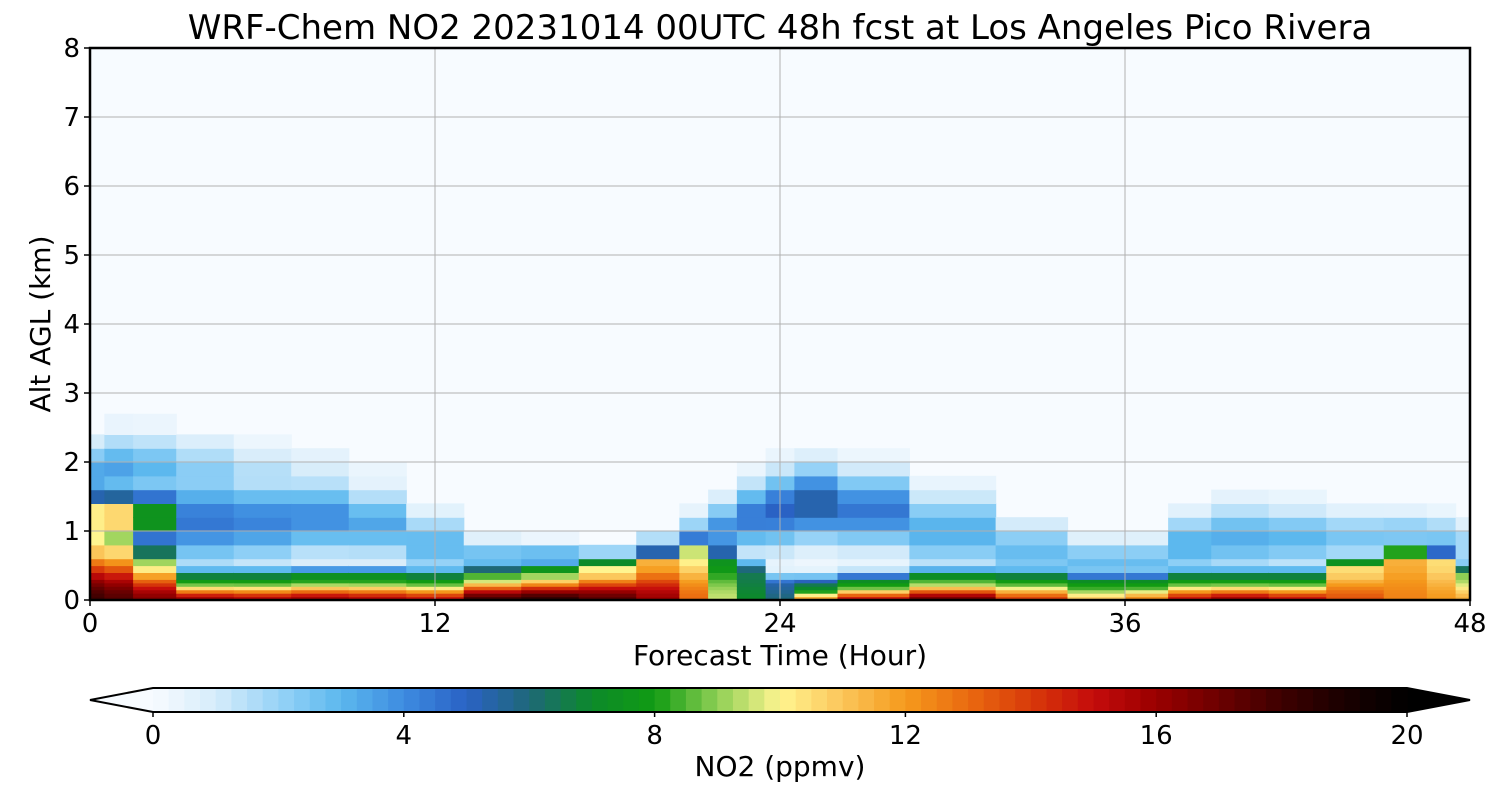 Image resolution: width=1500 pixels, height=800 pixels. I want to click on y-tick-label: 6, so click(71, 187).